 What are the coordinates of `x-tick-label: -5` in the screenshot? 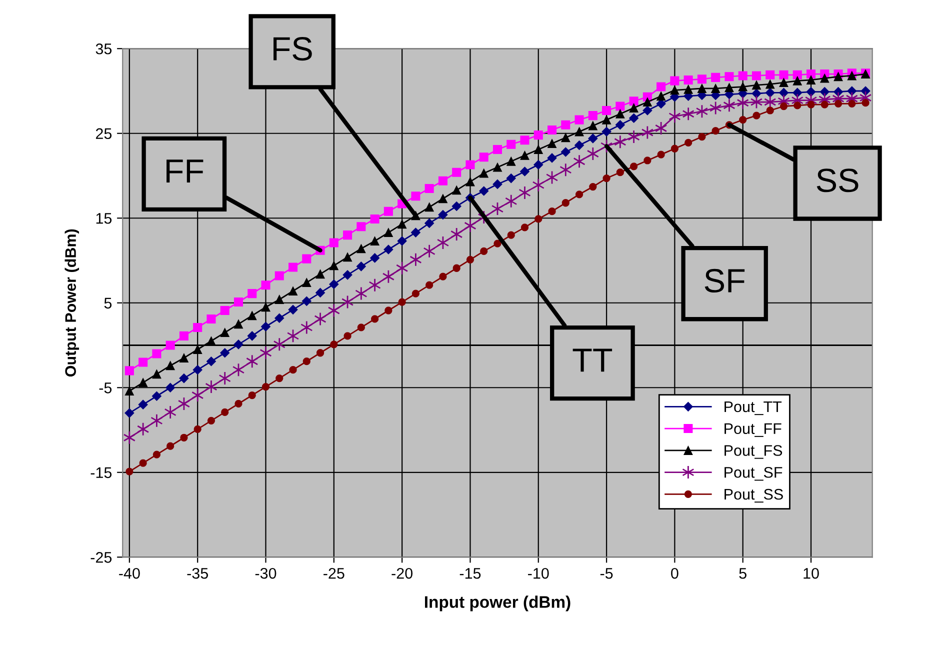 It's located at (606, 573).